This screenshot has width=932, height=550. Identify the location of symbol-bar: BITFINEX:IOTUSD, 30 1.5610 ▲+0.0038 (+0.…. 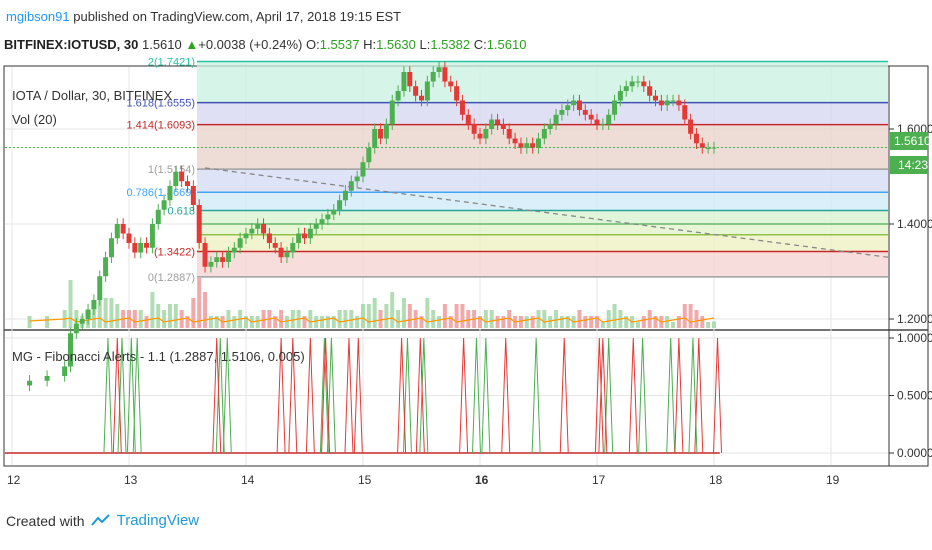
(265, 44).